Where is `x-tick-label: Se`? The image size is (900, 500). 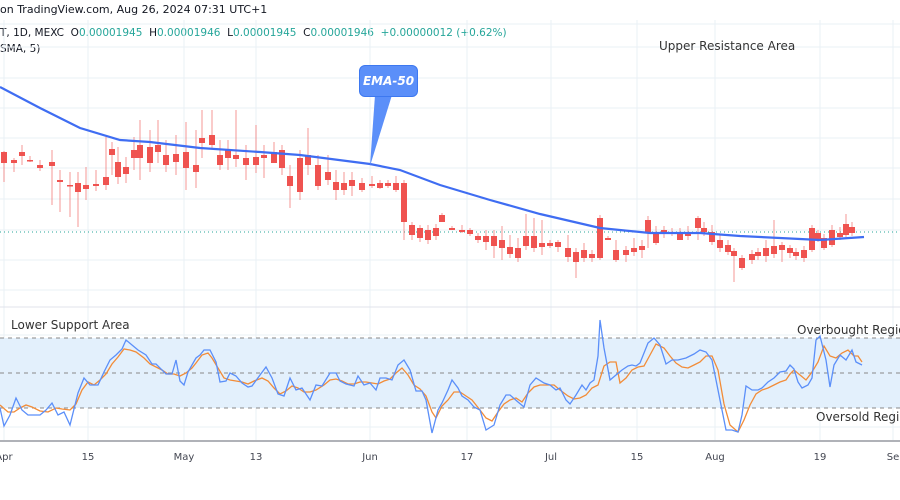
x-tick-label: Se is located at coordinates (893, 457).